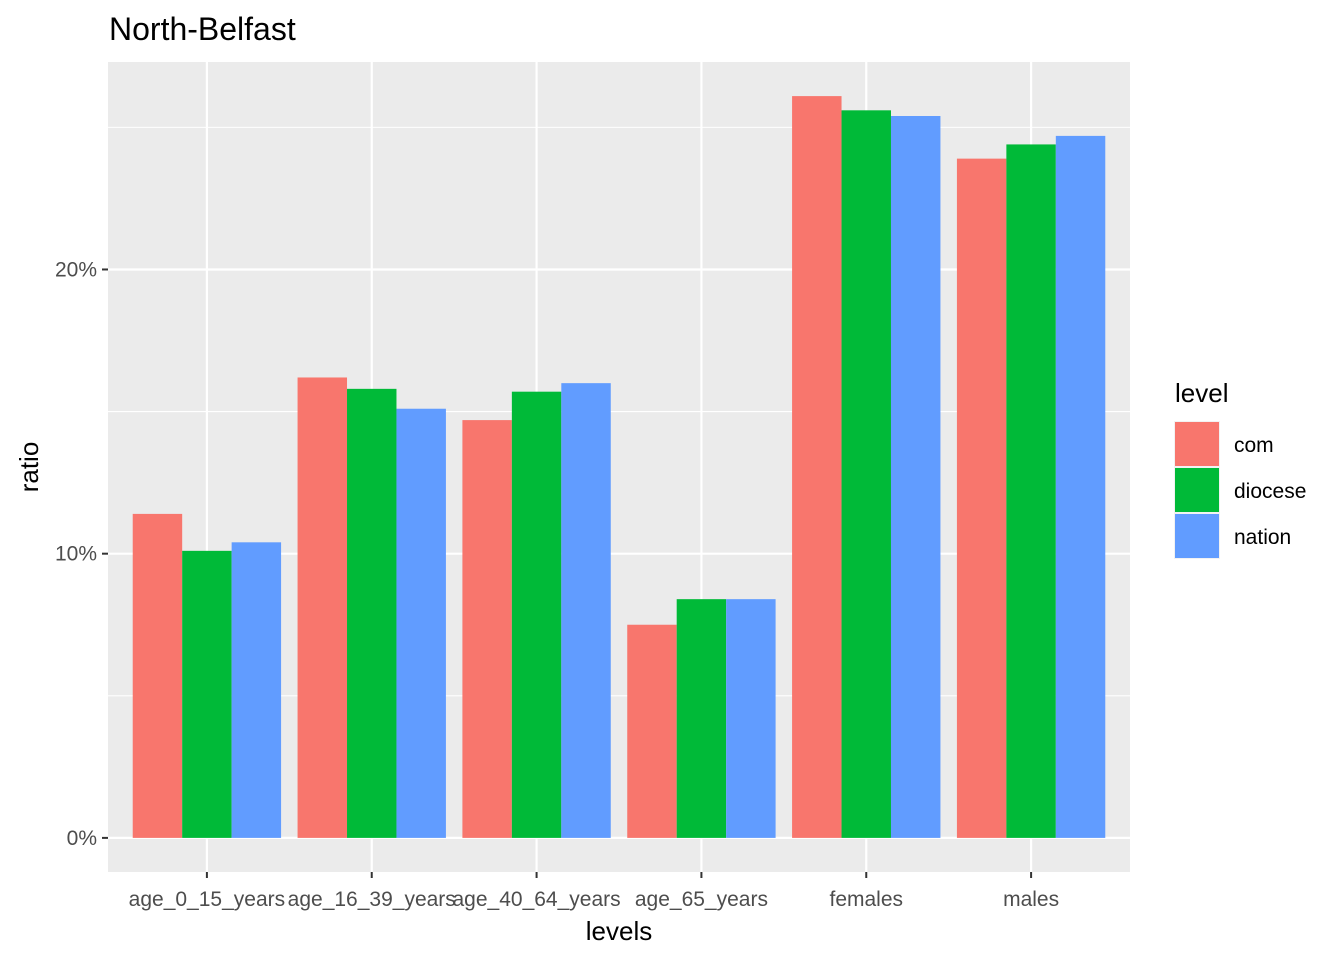 This screenshot has height=960, width=1344. I want to click on legend-title: level, so click(1201, 393).